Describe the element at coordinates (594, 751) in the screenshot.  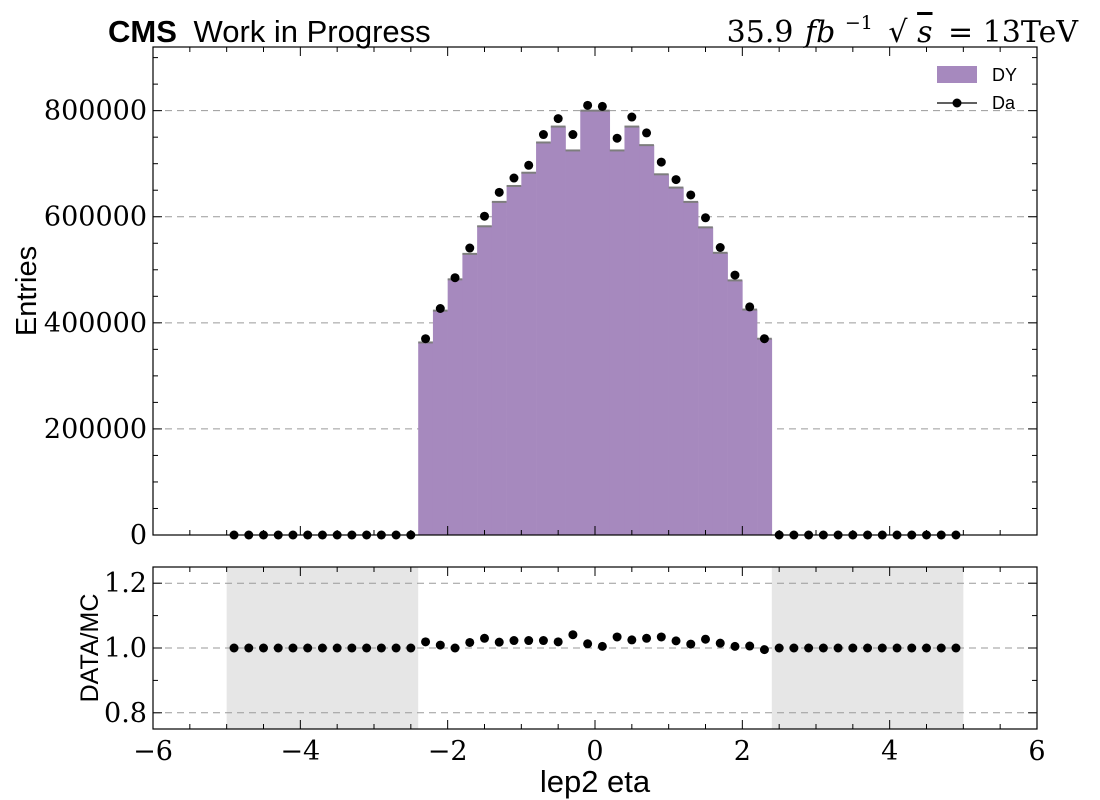
I see `x-tick-label: 0` at that location.